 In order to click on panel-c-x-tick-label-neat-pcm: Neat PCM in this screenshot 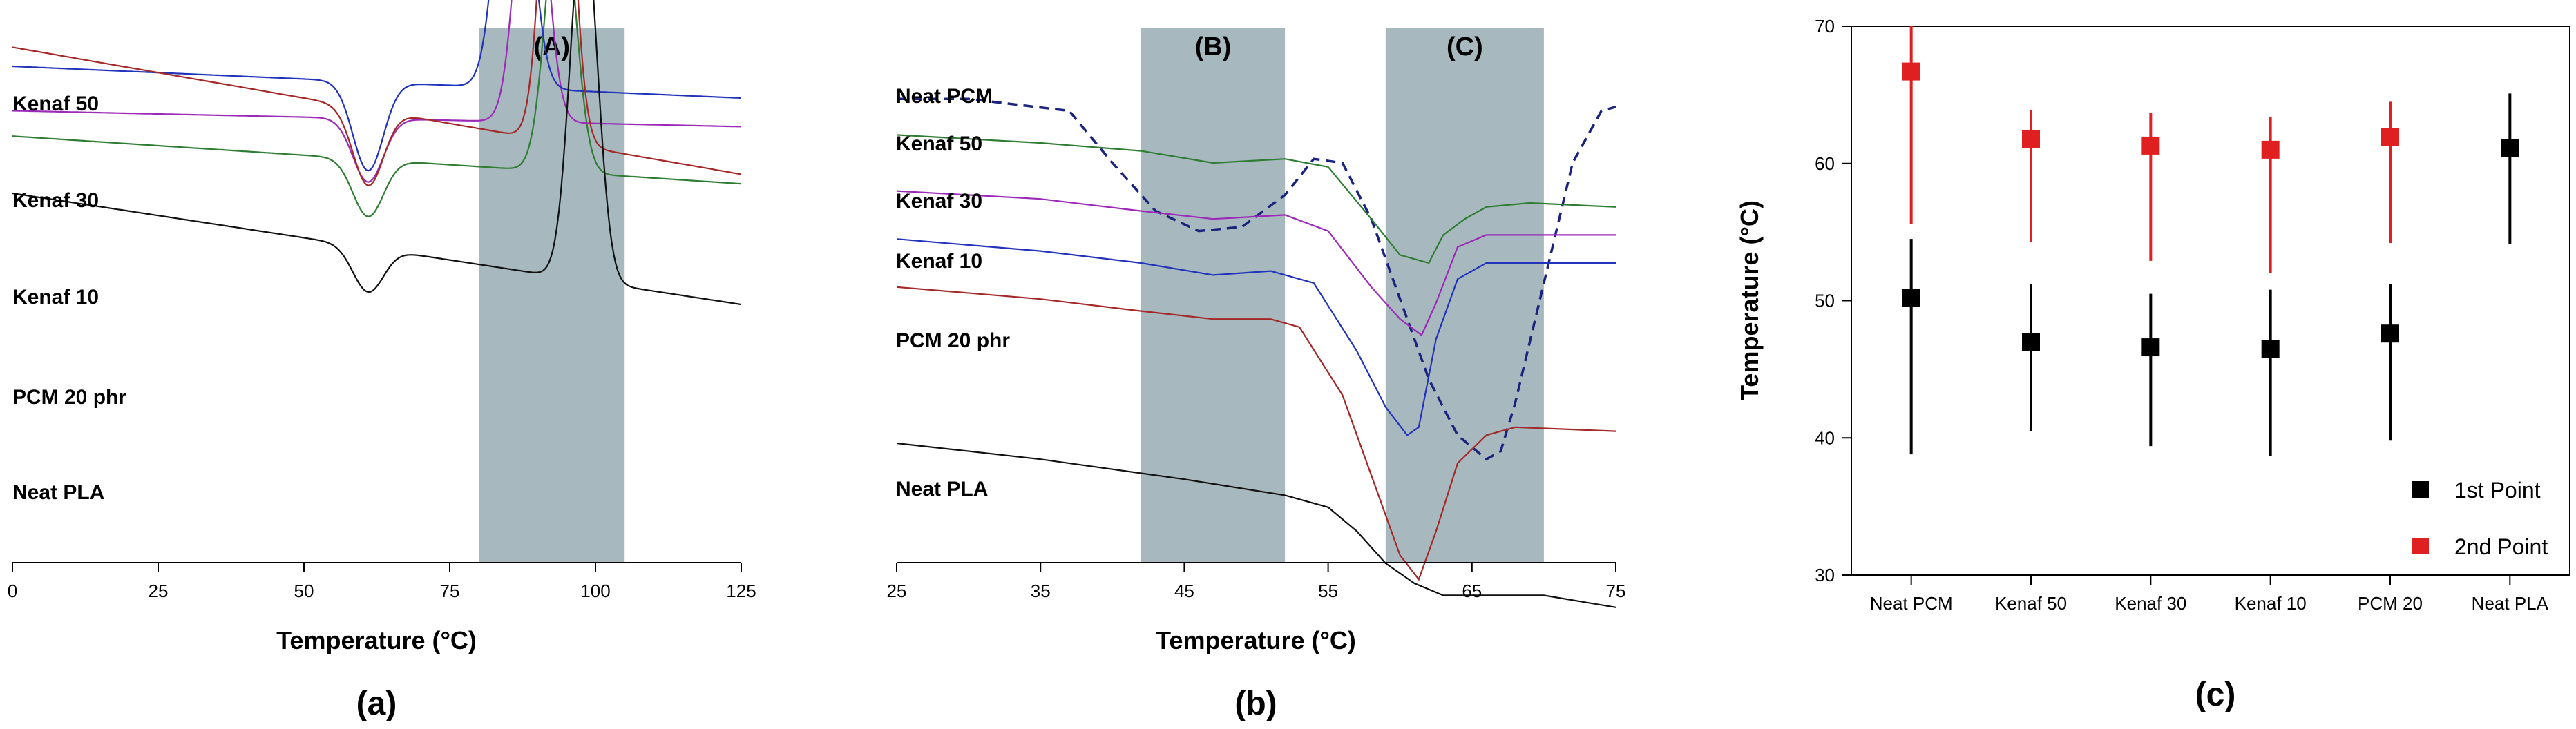, I will do `click(1911, 603)`.